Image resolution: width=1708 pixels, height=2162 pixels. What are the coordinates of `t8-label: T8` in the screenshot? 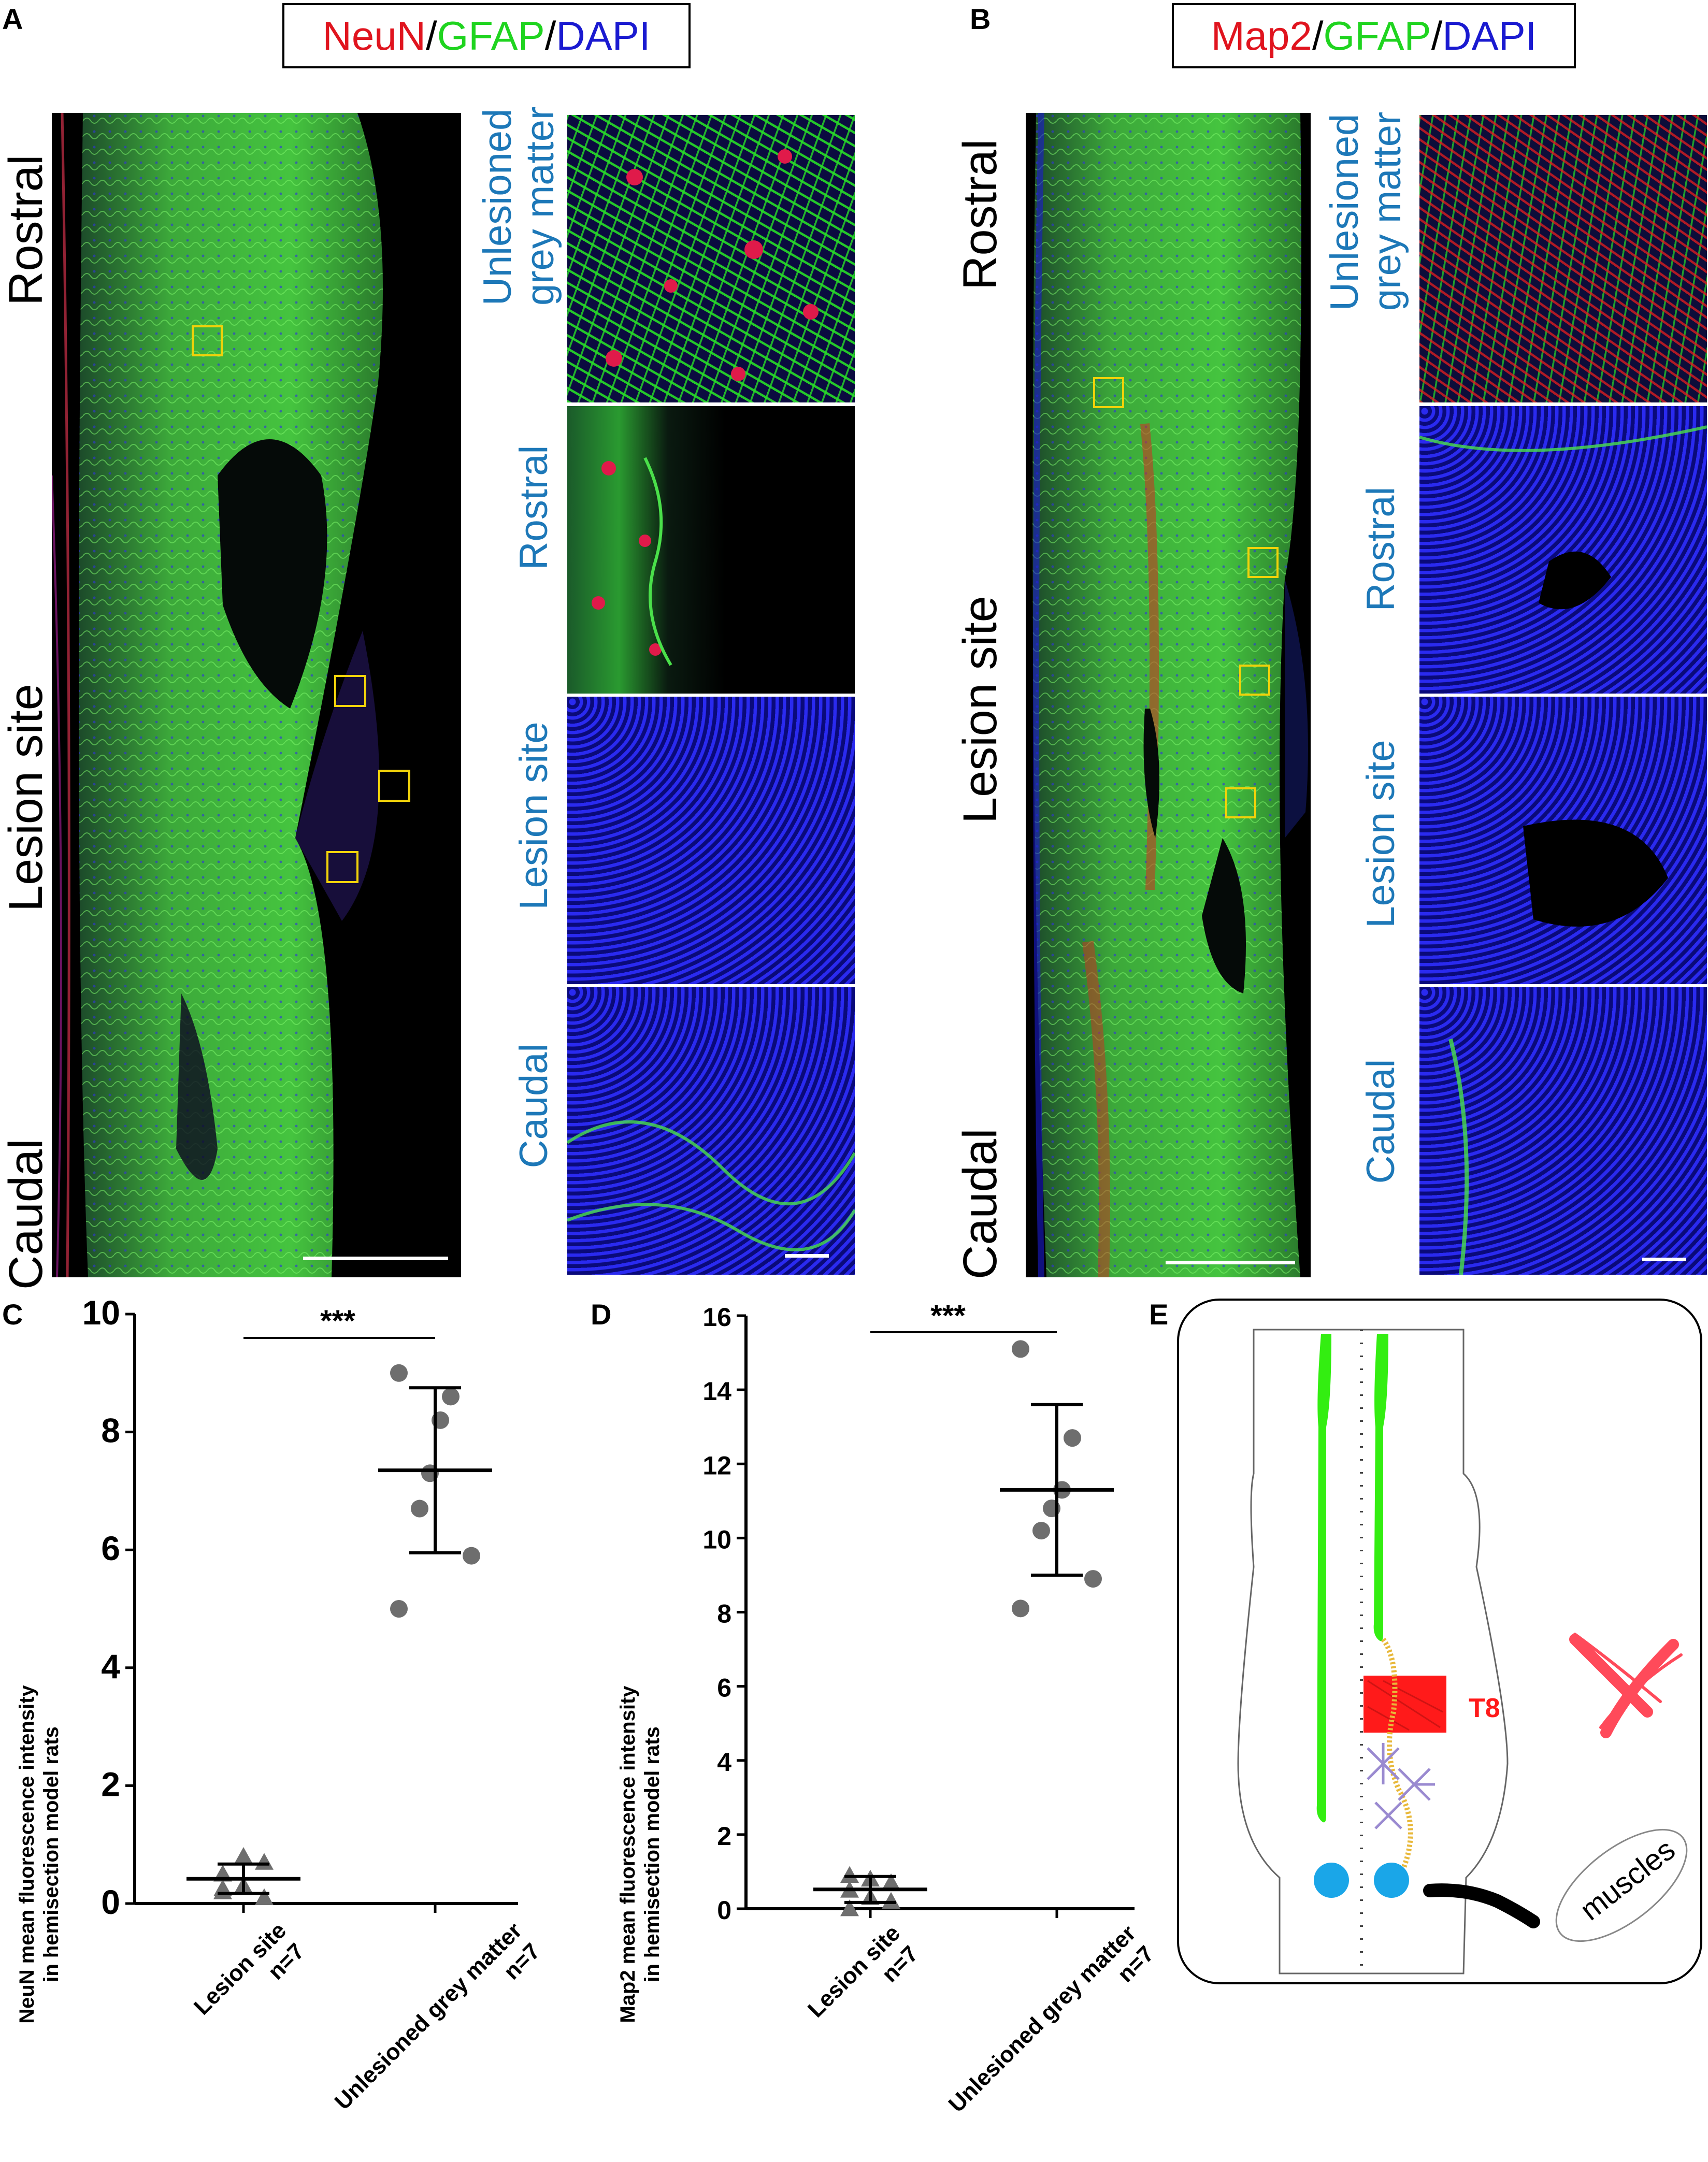 It's located at (1484, 1708).